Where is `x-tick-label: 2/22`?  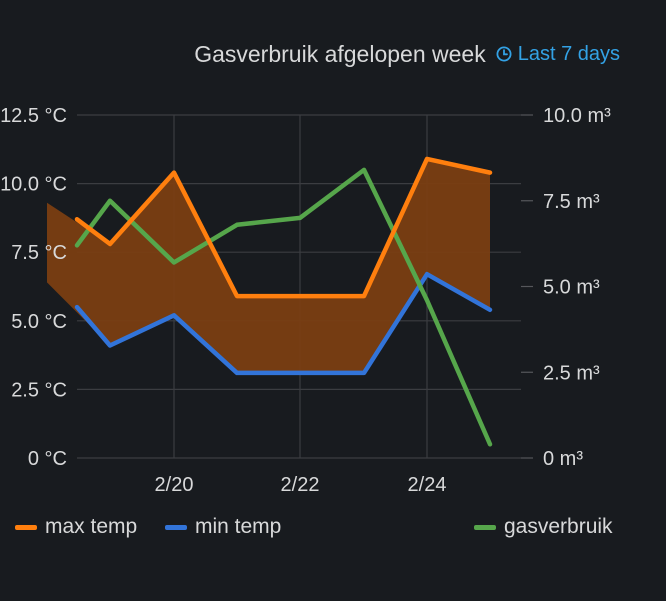
x-tick-label: 2/22 is located at coordinates (300, 485).